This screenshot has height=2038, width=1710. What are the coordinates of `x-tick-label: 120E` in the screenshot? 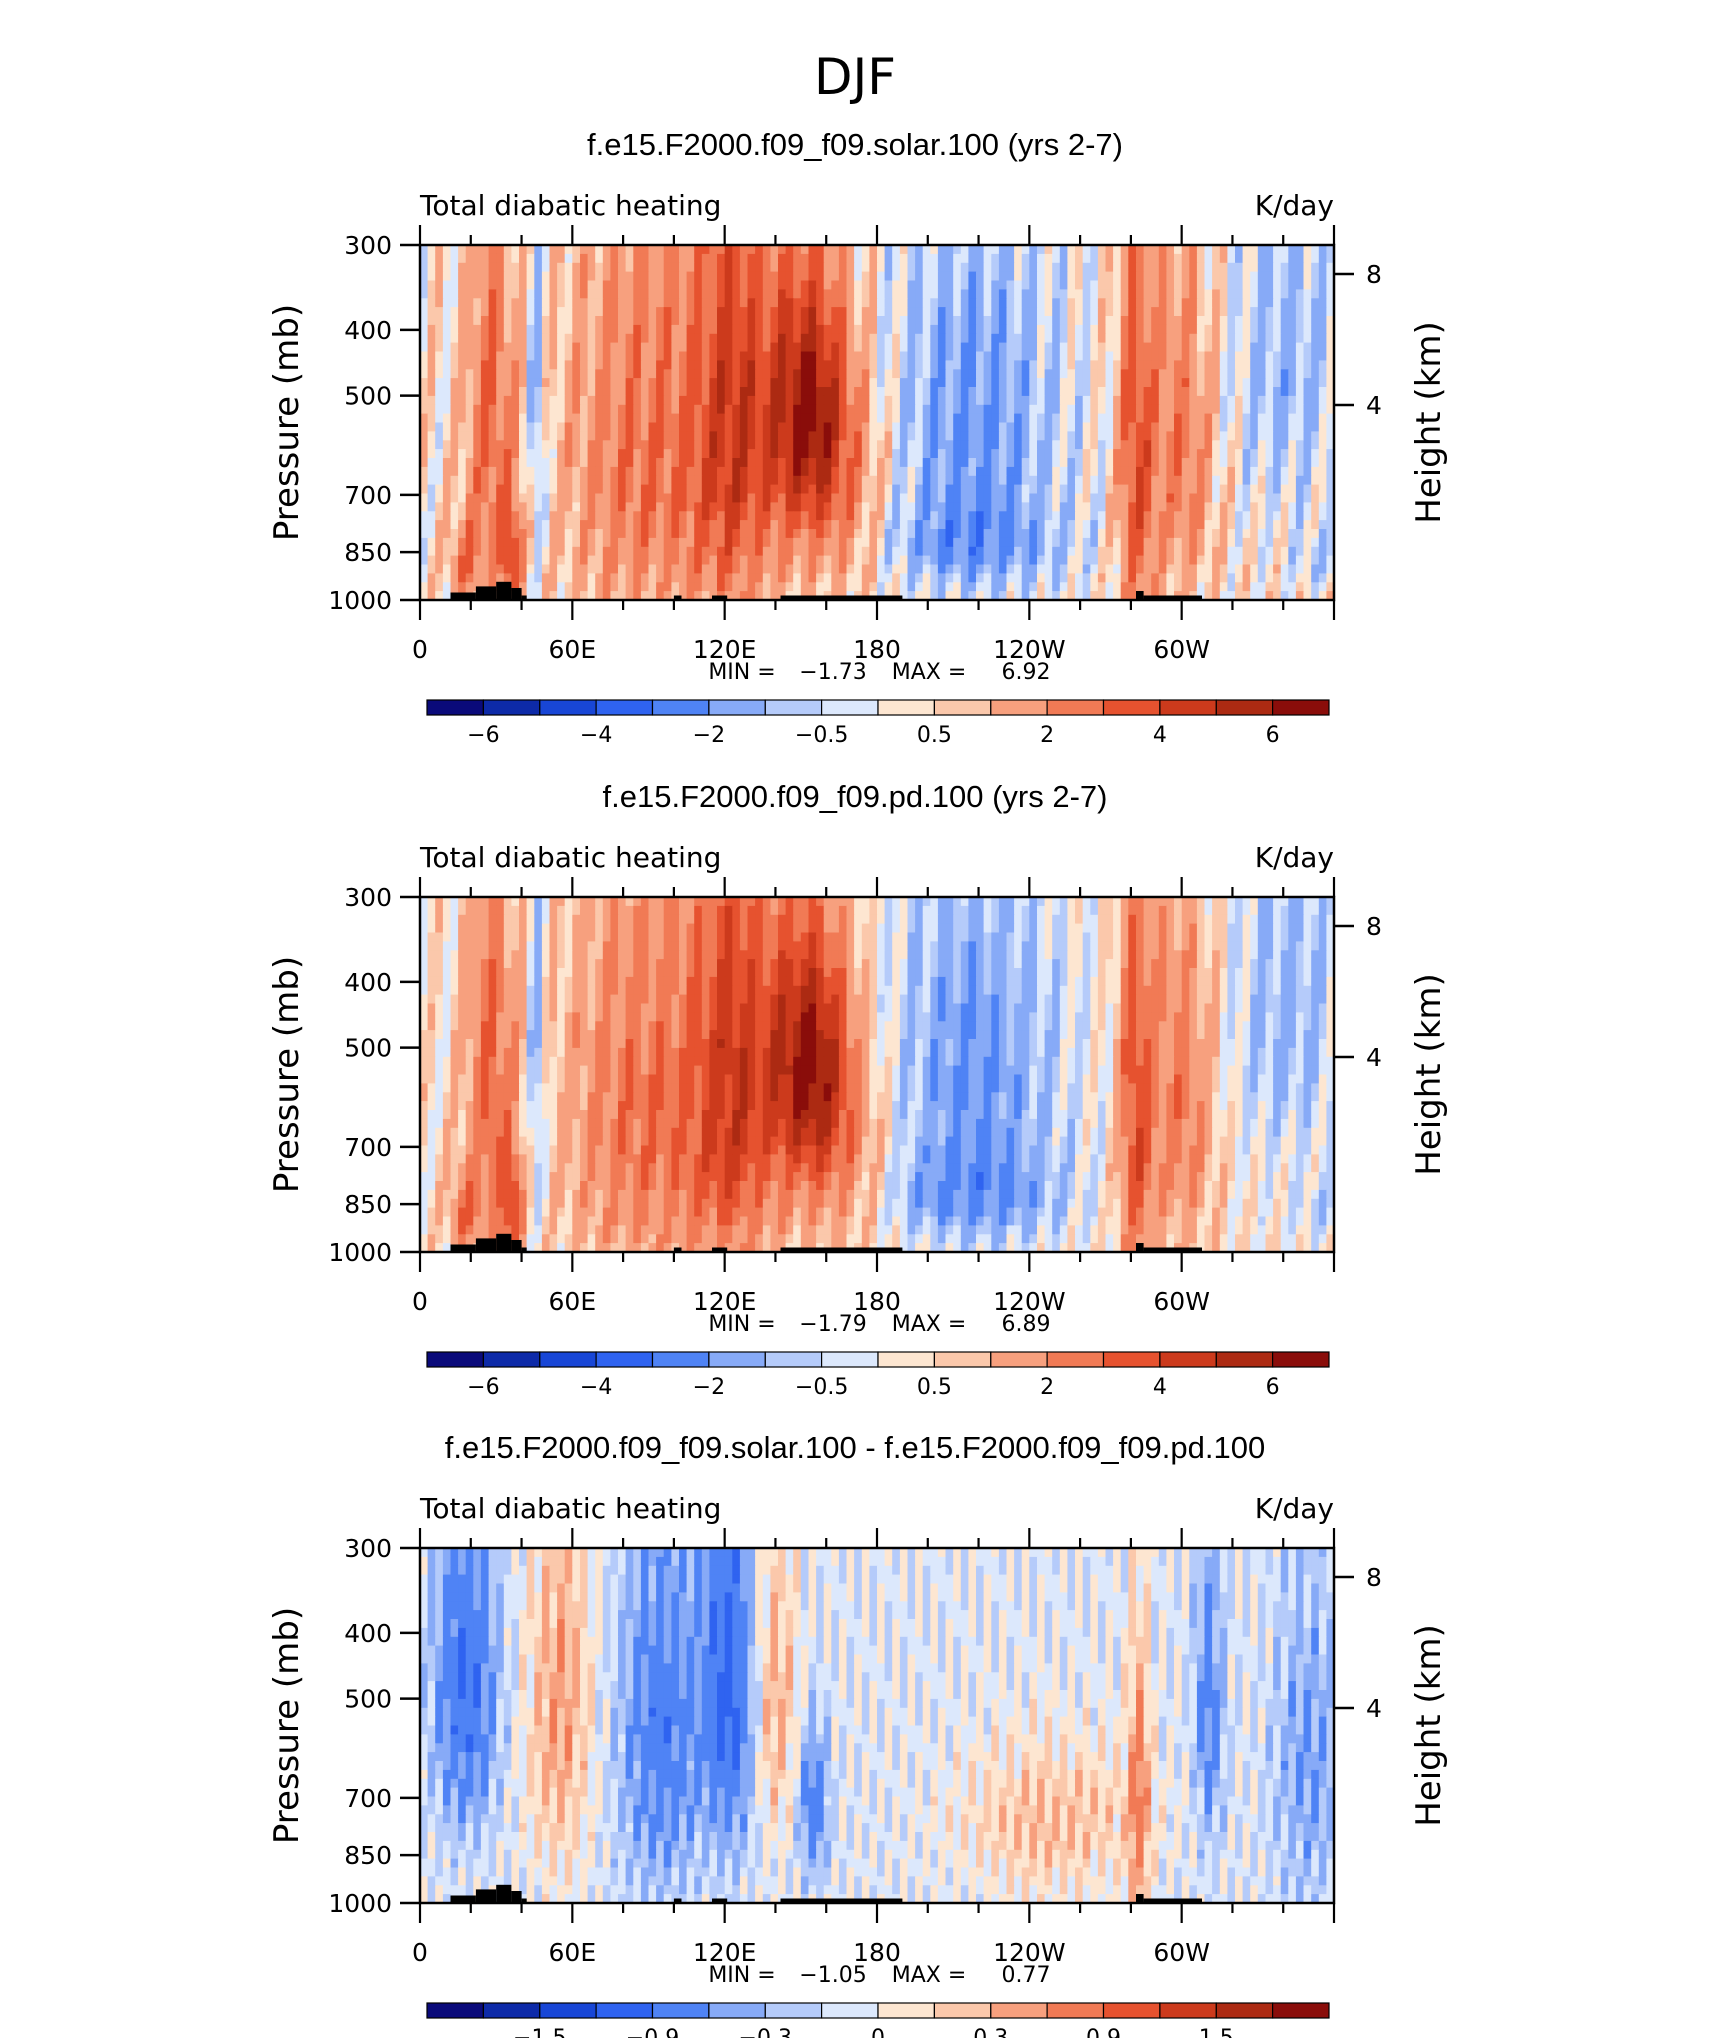 It's located at (725, 649).